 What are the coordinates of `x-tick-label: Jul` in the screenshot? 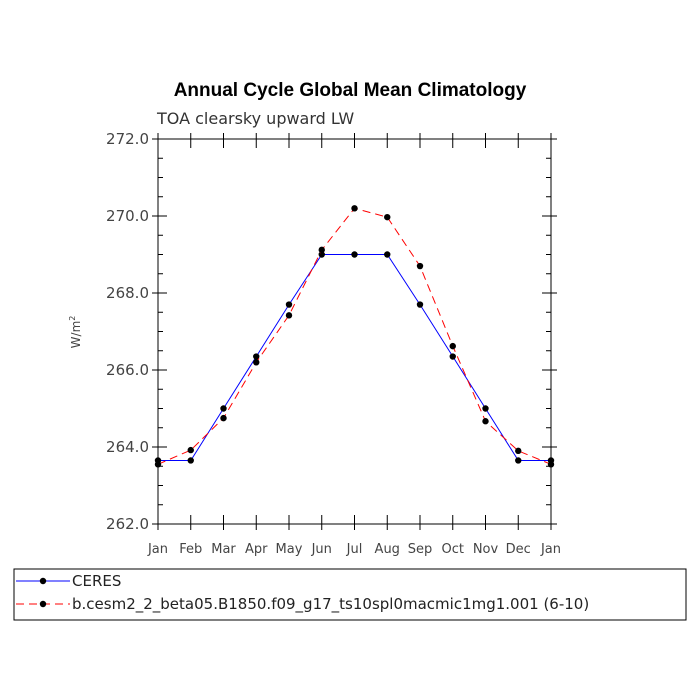 It's located at (354, 549).